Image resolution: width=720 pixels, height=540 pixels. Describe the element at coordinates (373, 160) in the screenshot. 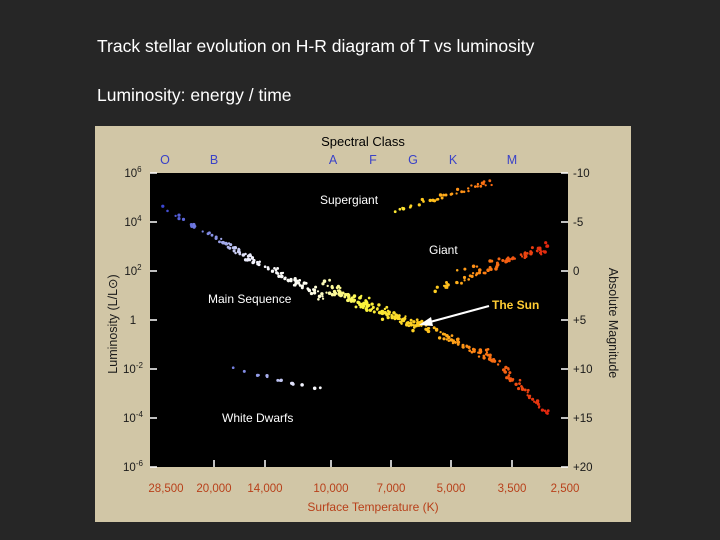

I see `spectral-class-f: F` at that location.